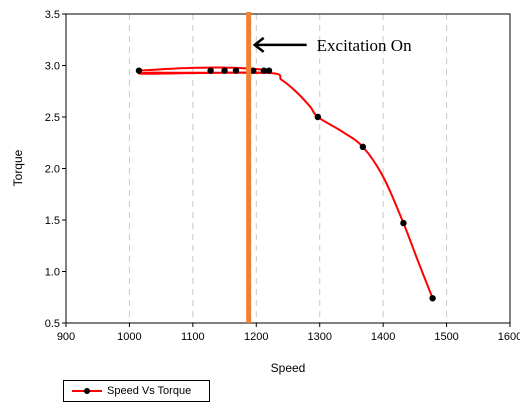  I want to click on legend: Speed Vs Torque, so click(136, 391).